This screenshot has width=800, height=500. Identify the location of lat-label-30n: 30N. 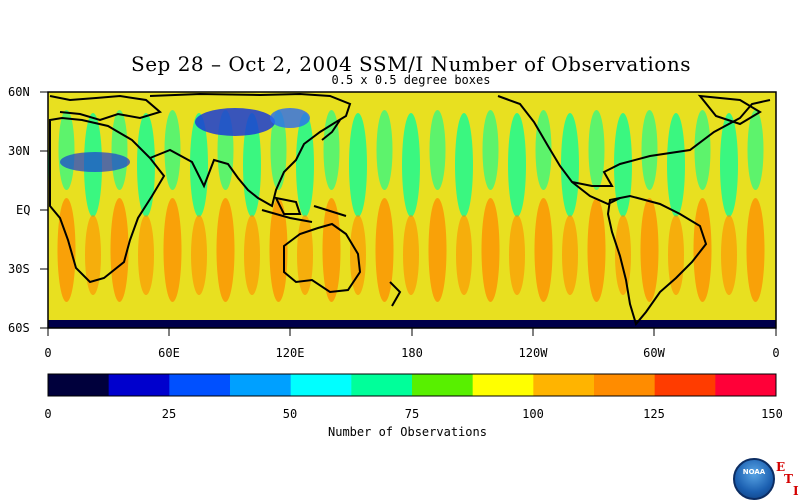
(19, 151).